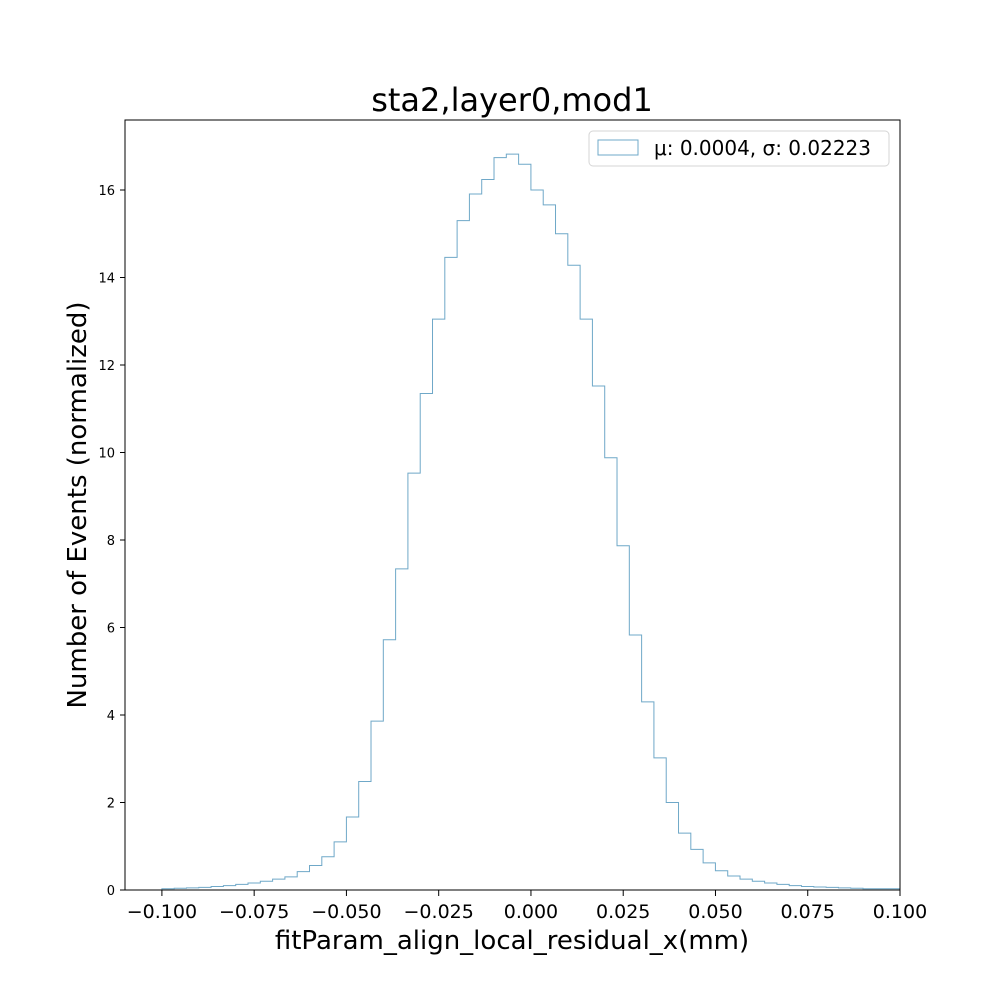 This screenshot has height=1000, width=1000. Describe the element at coordinates (512, 100) in the screenshot. I see `chart-title: sta2,layer0,mod1` at that location.